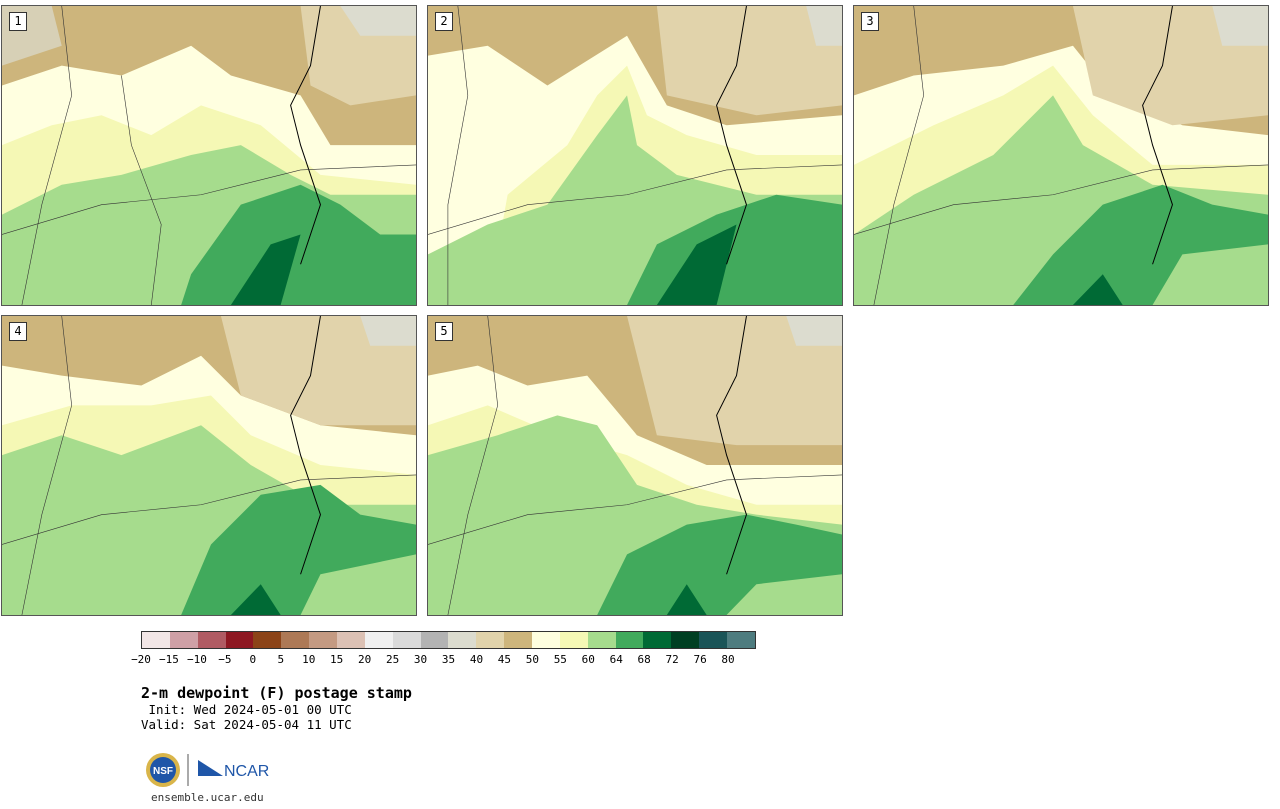 The image size is (1280, 809). I want to click on colorbar-tick-label: 5, so click(281, 659).